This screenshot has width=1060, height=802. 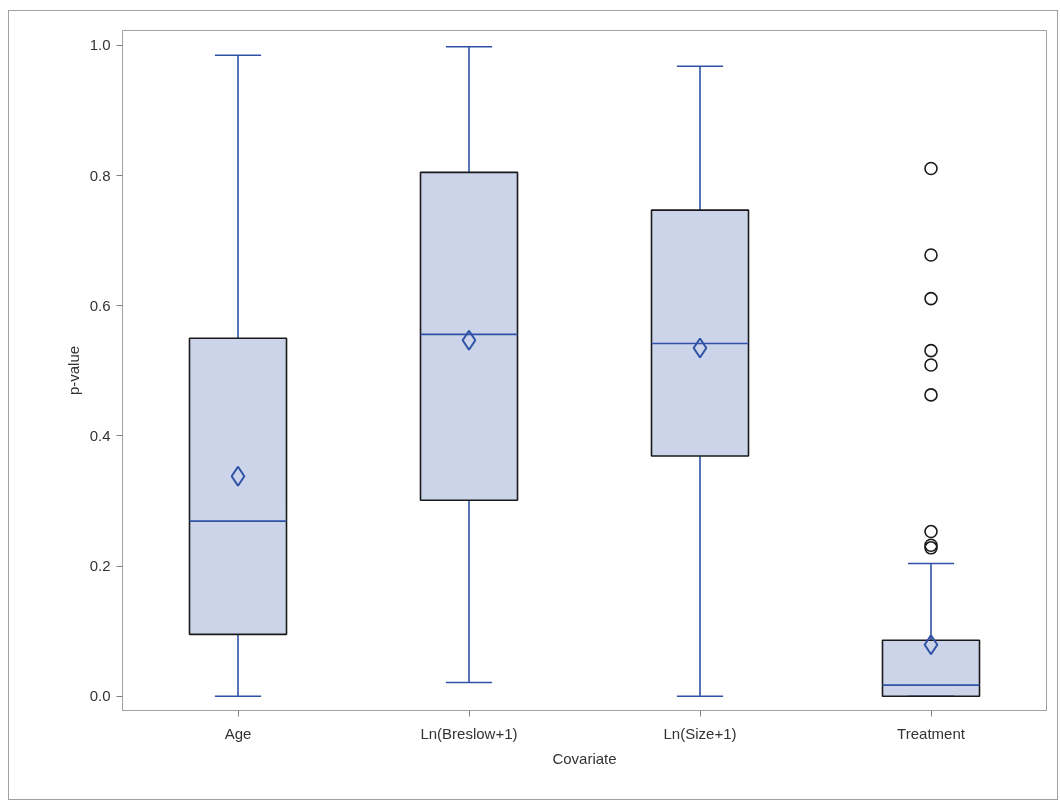 What do you see at coordinates (100, 566) in the screenshot?
I see `y-tick-label: 0.2` at bounding box center [100, 566].